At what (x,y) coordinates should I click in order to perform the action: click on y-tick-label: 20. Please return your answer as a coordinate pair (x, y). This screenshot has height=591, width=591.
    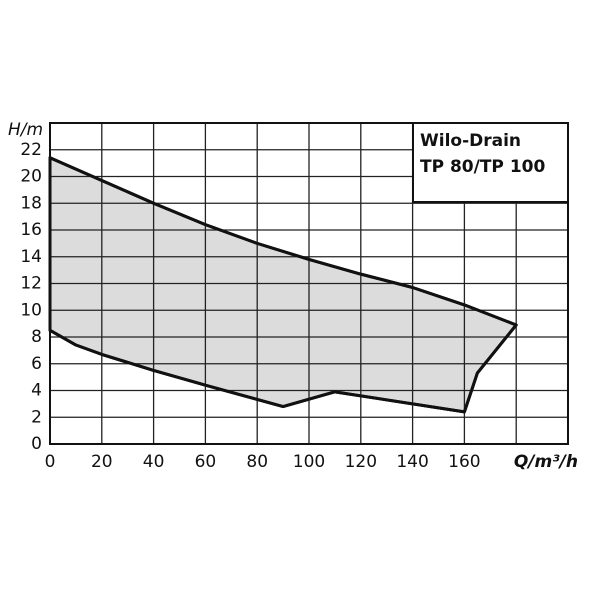
    Looking at the image, I should click on (31, 177).